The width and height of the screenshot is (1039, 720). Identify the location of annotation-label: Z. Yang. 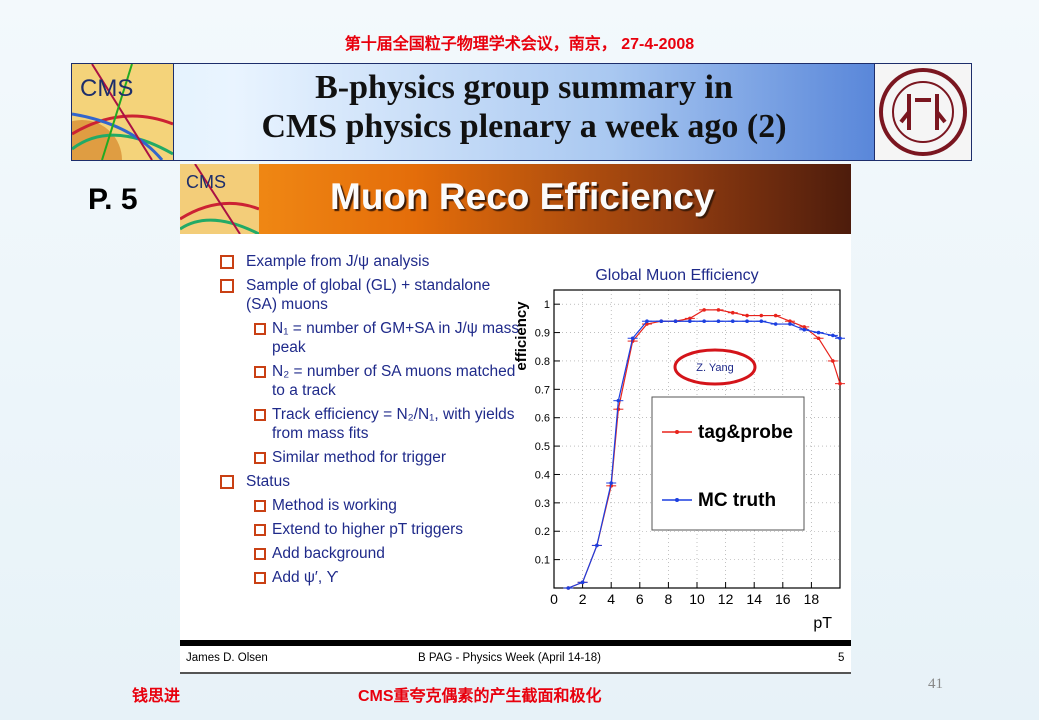
(715, 368).